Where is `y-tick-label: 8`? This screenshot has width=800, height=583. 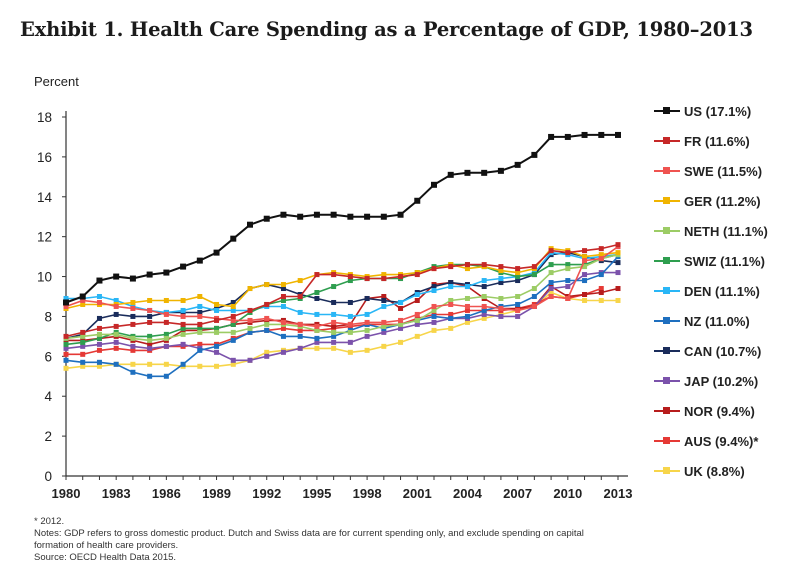
y-tick-label: 8 is located at coordinates (48, 316).